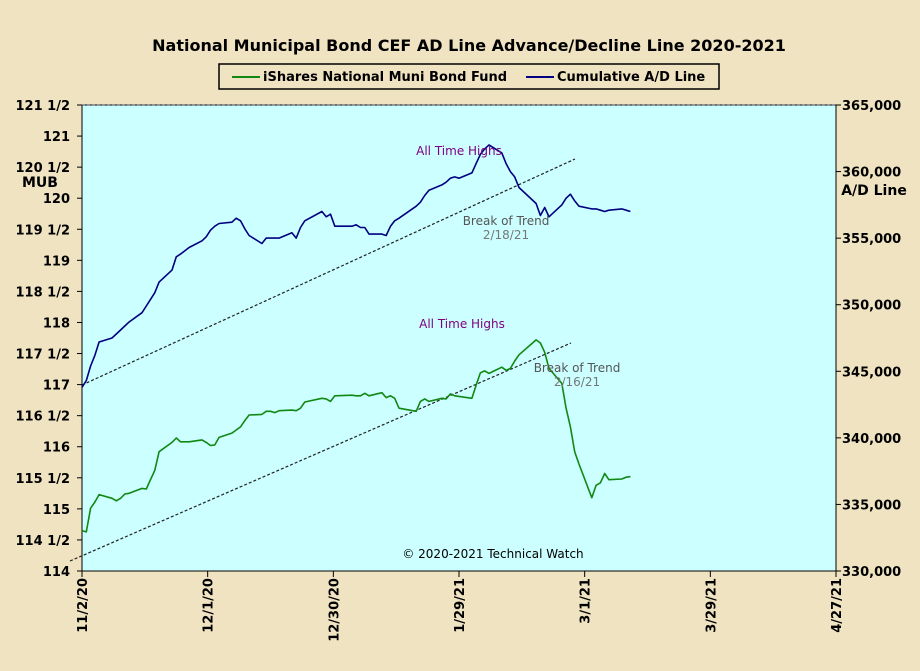 This screenshot has width=920, height=671. Describe the element at coordinates (871, 239) in the screenshot. I see `y-right-tick-label: 355,000` at that location.